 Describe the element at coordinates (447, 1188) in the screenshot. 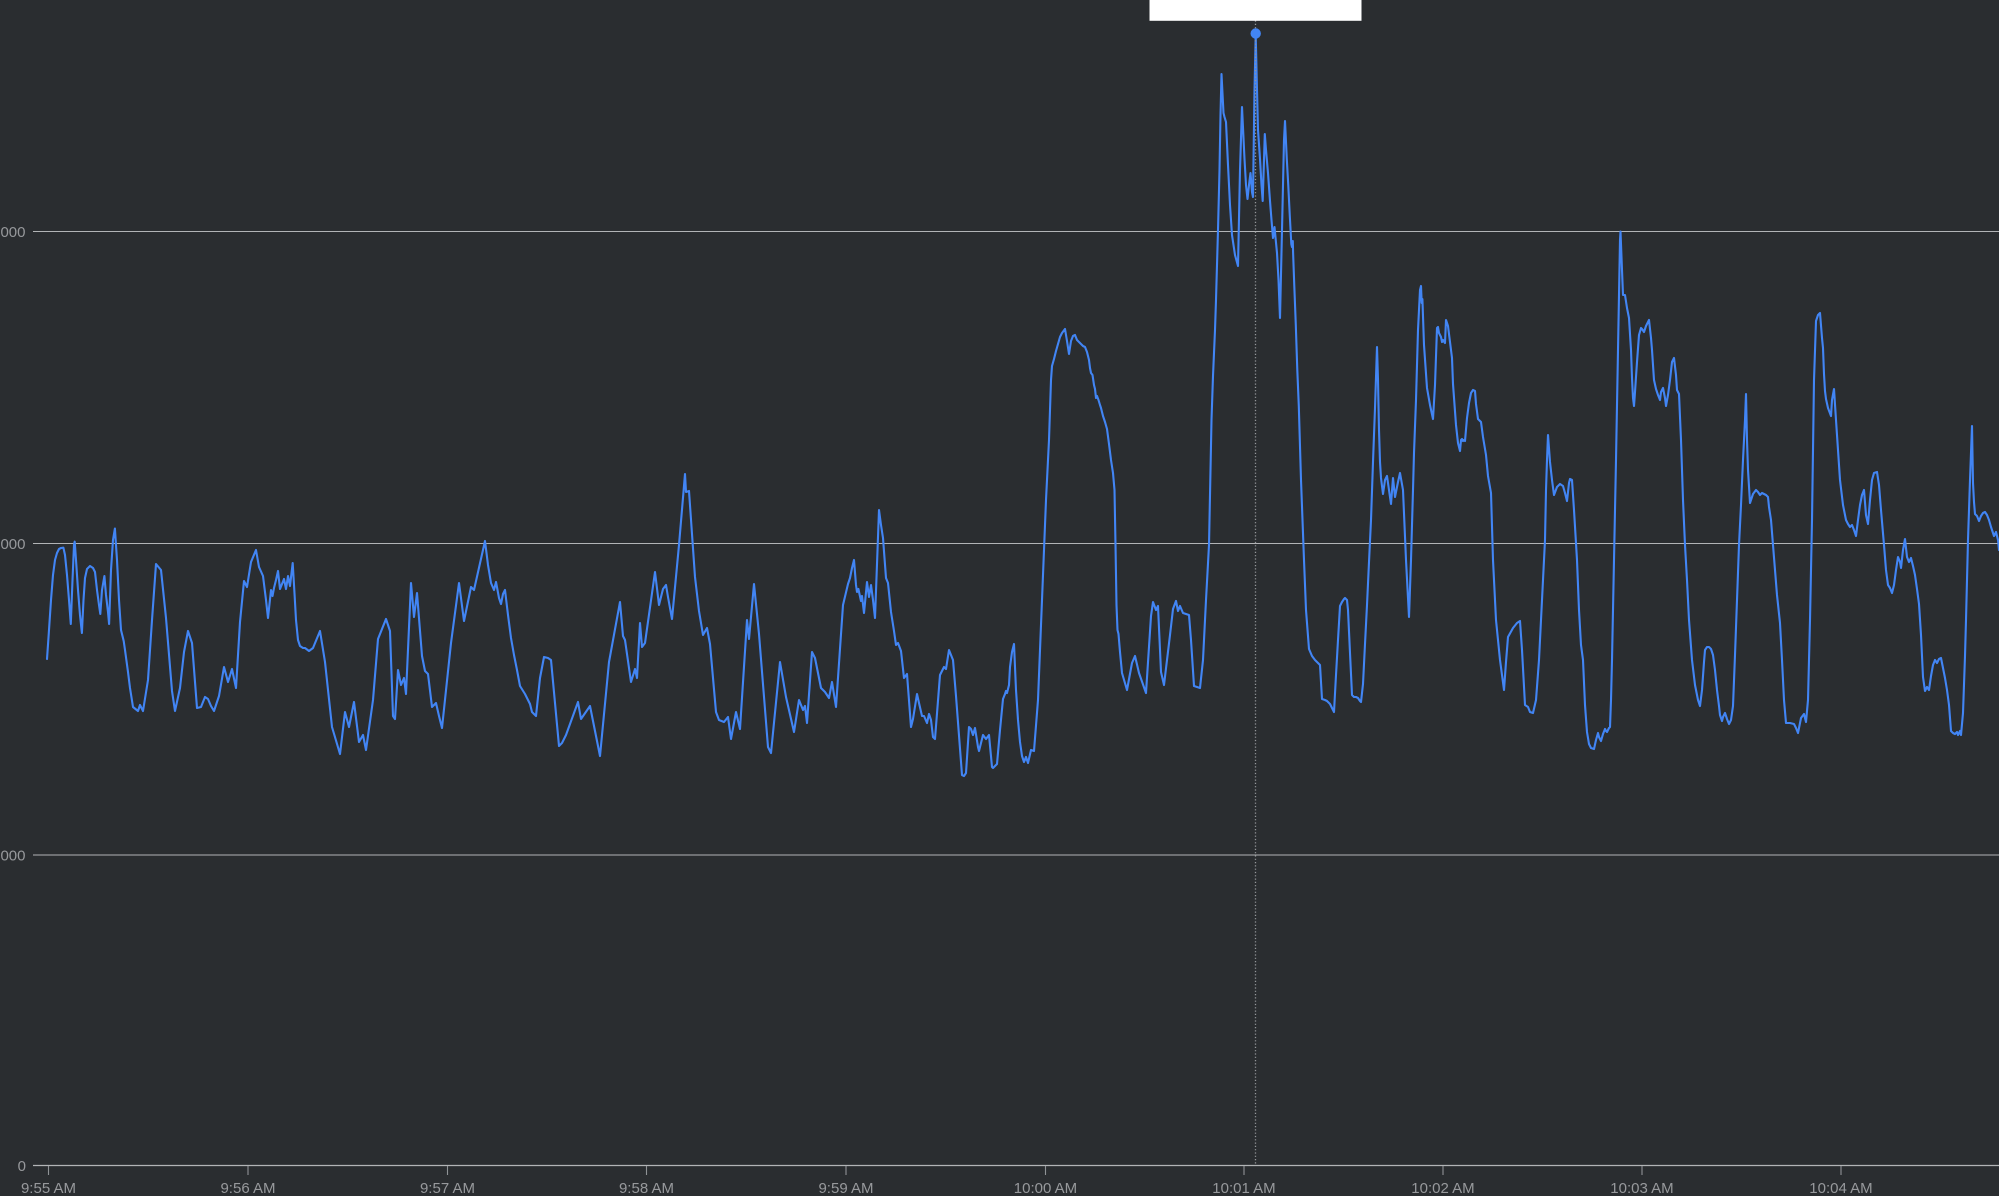

I see `svg-text: 9:57 AM` at that location.